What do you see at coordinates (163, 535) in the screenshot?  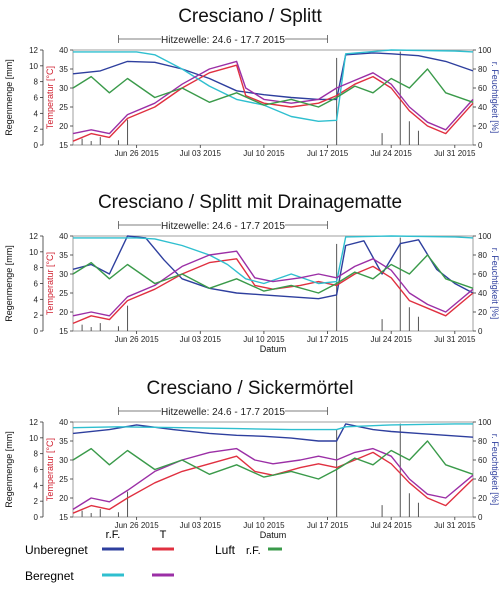 I see `legend-header-t: T` at bounding box center [163, 535].